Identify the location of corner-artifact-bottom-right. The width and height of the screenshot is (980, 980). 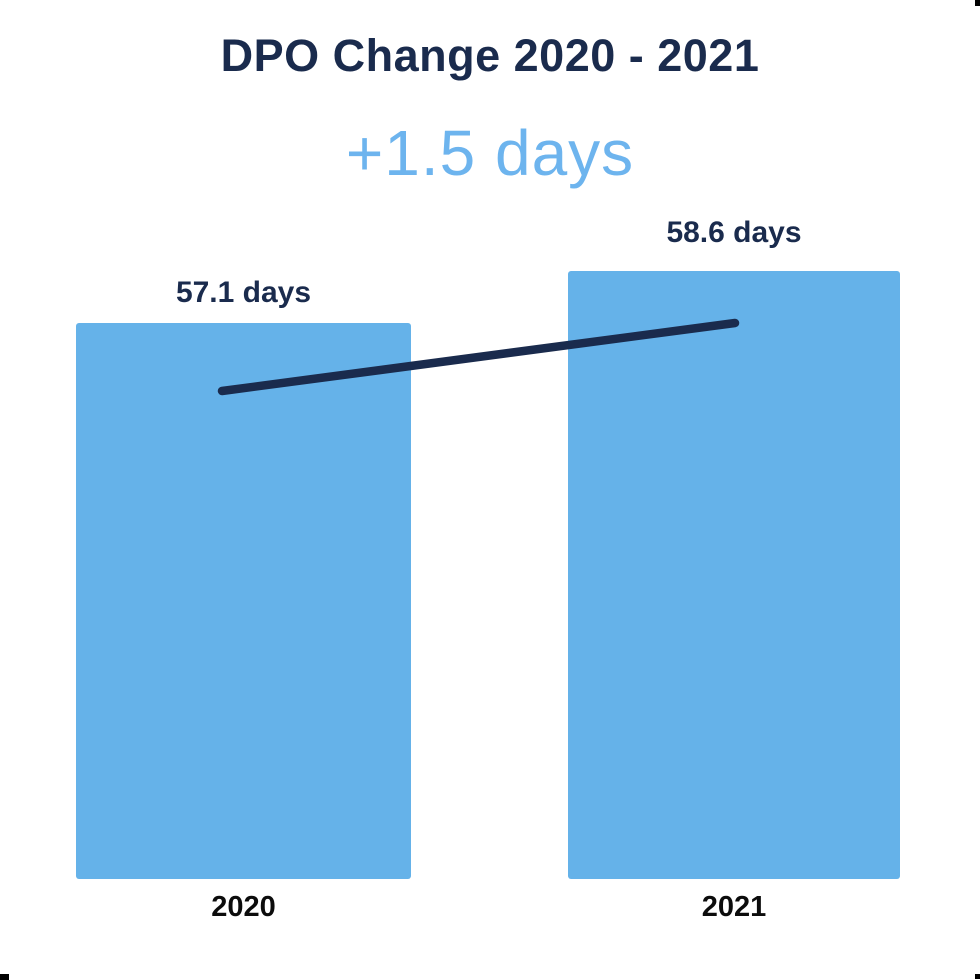
(977, 976).